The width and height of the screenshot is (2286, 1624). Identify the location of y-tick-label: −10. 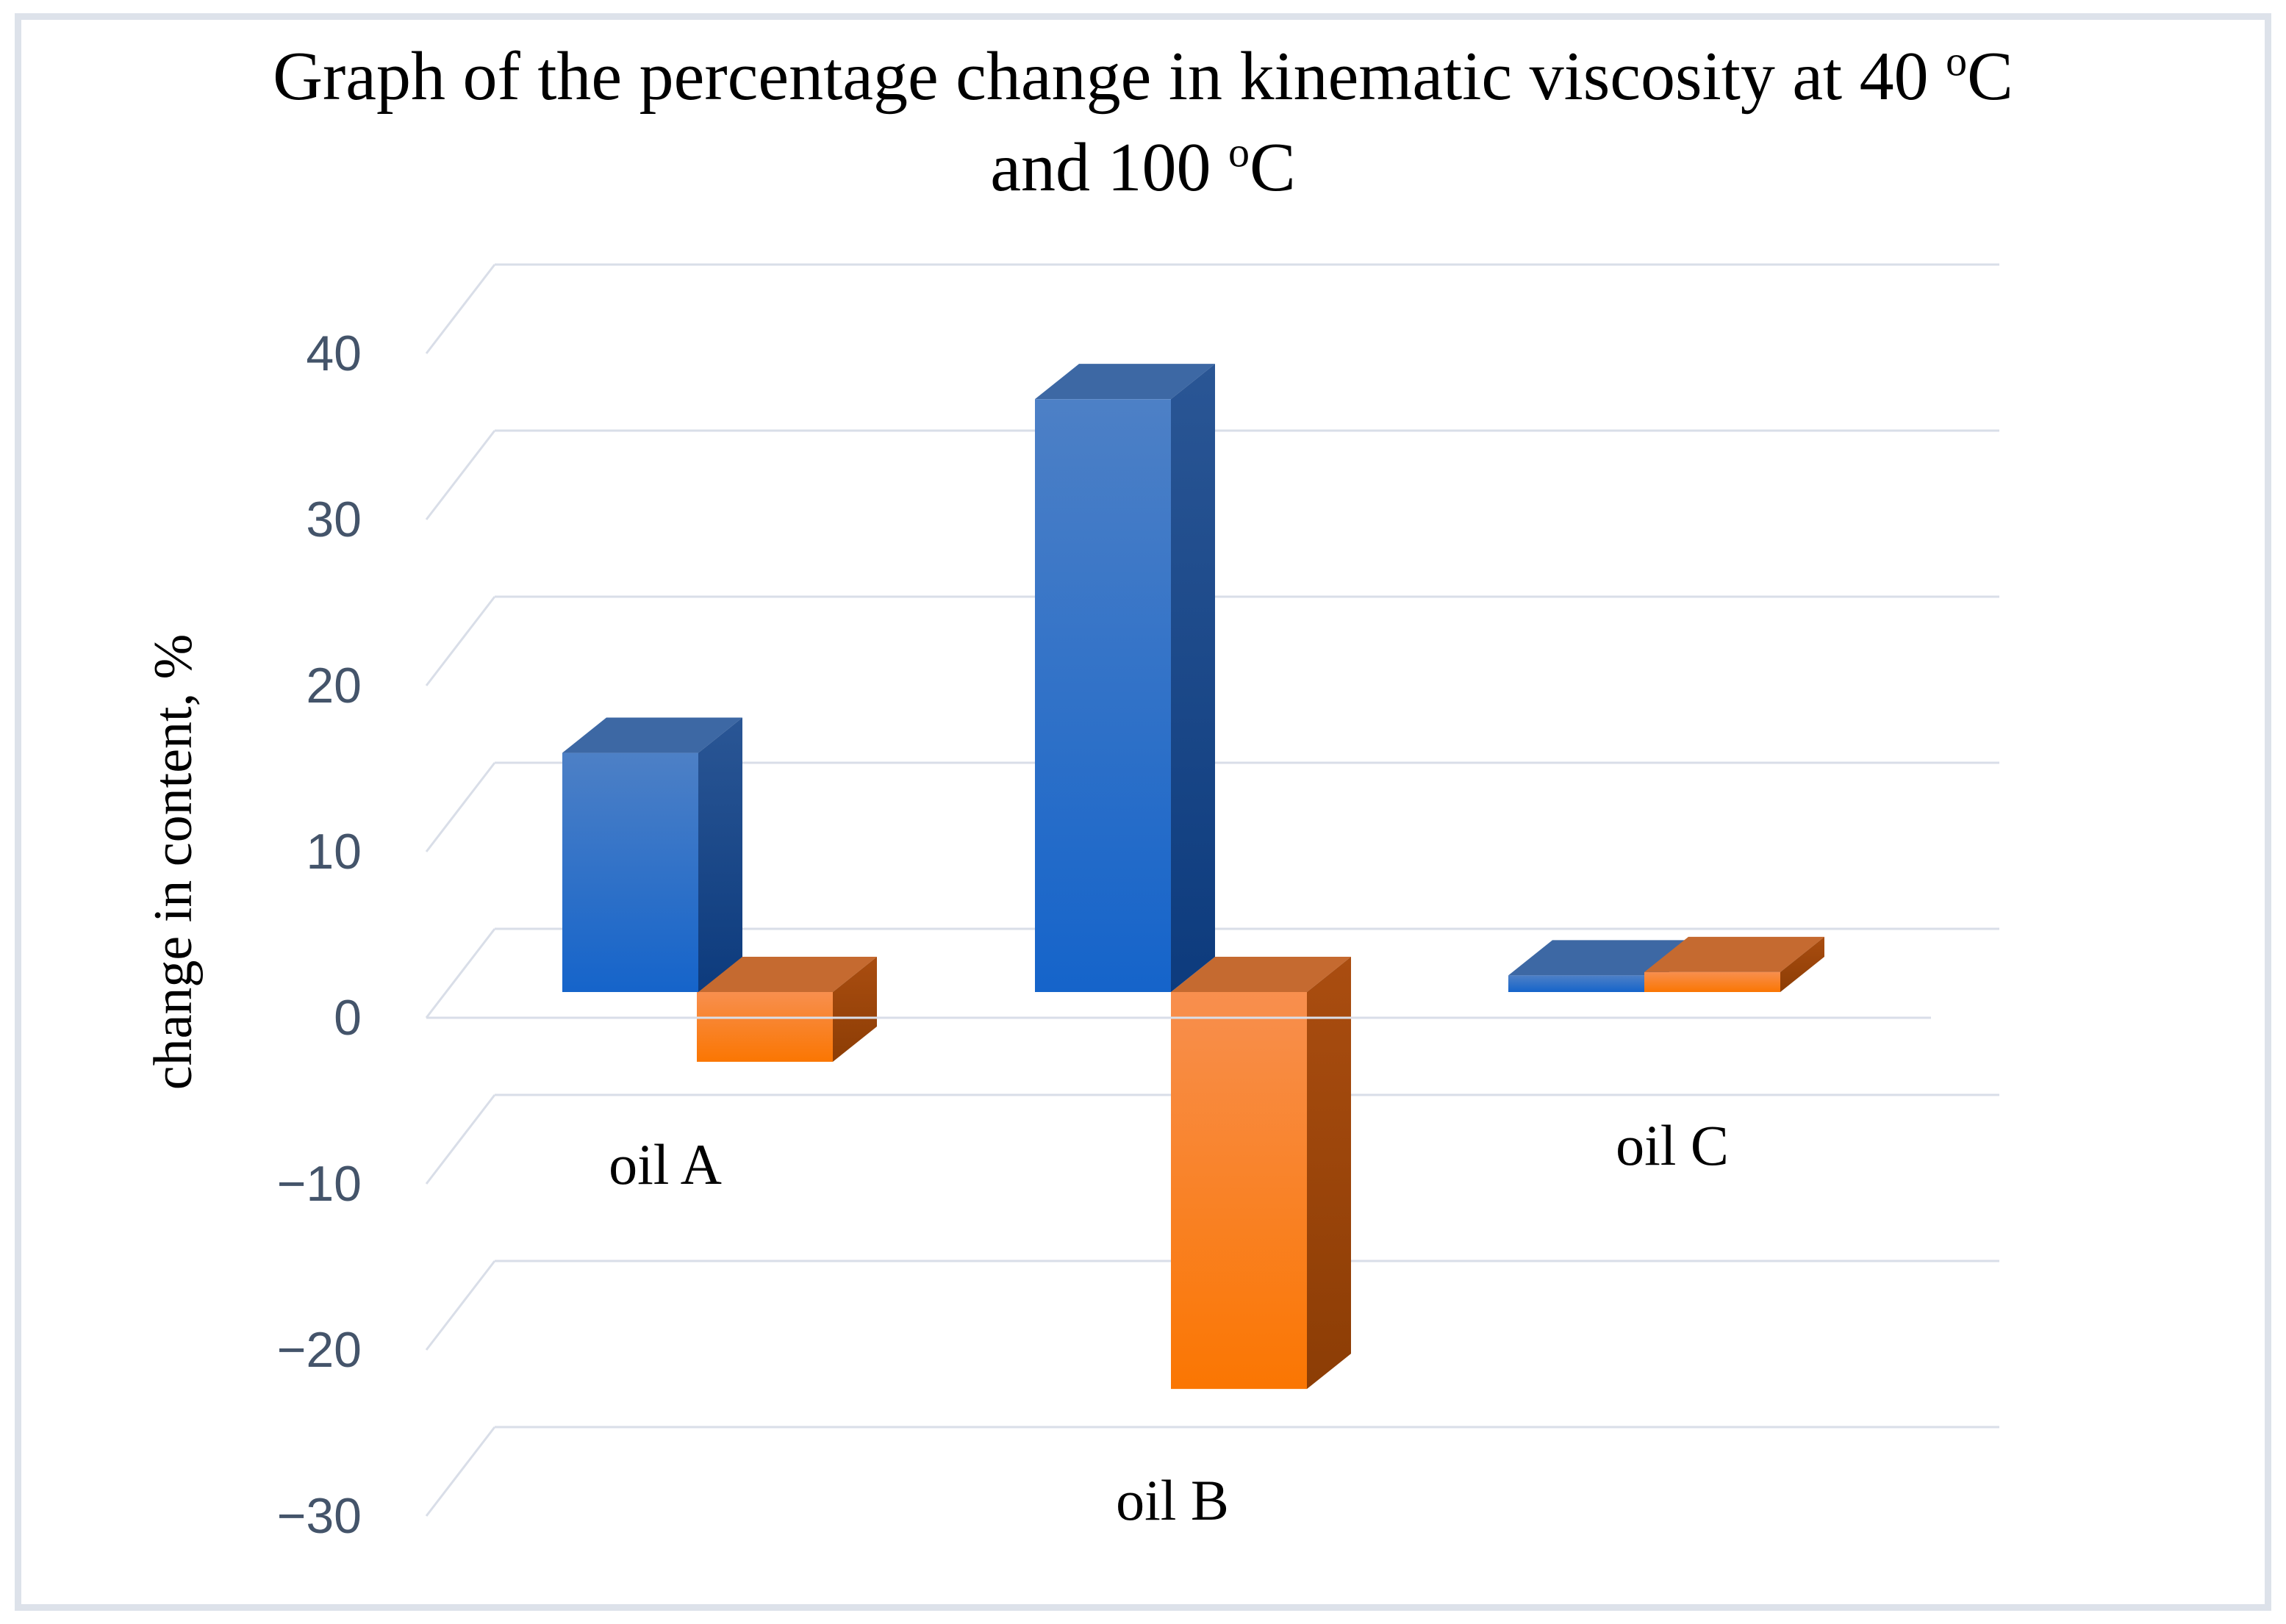
(319, 1184).